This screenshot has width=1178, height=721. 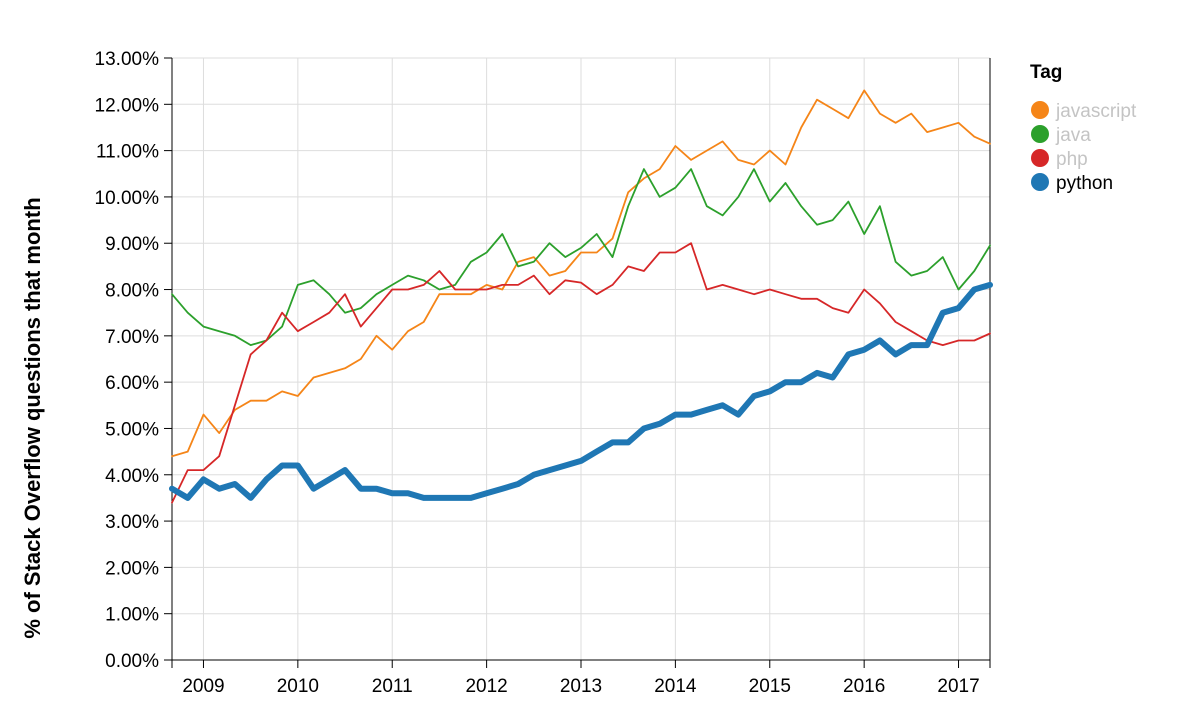 I want to click on legend-swatch-php, so click(x=1040, y=158).